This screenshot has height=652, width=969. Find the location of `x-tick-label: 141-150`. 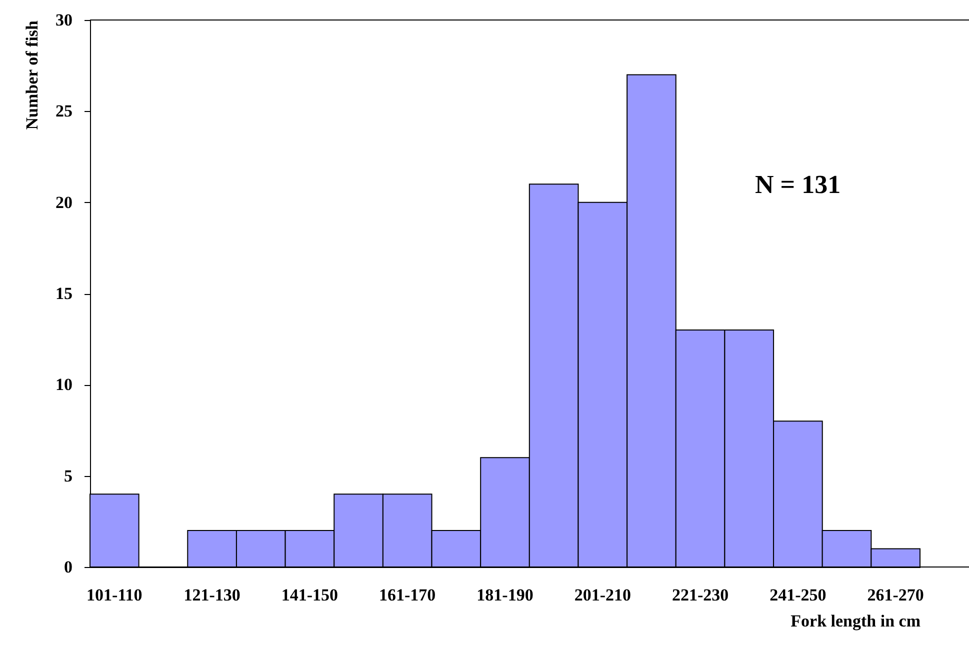

x-tick-label: 141-150 is located at coordinates (309, 595).